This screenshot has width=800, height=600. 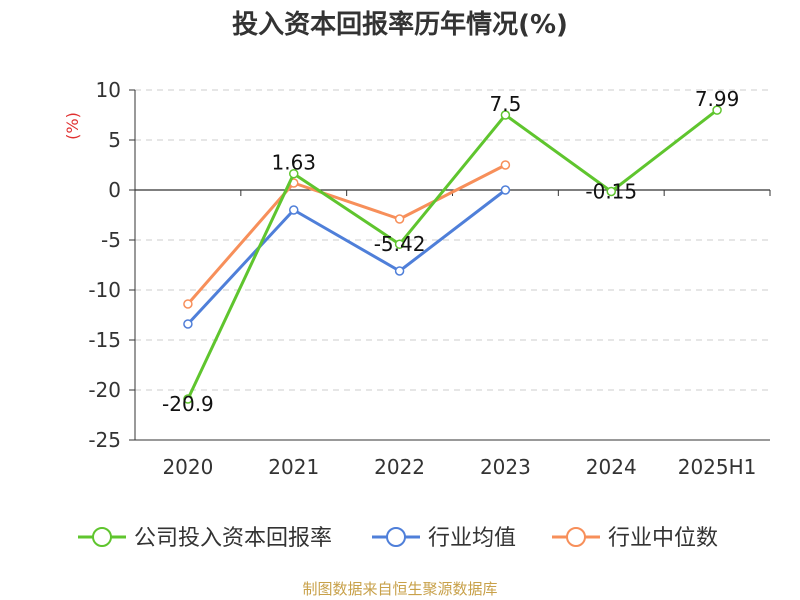 I want to click on x-tick-label: 2025H1, so click(x=717, y=467).